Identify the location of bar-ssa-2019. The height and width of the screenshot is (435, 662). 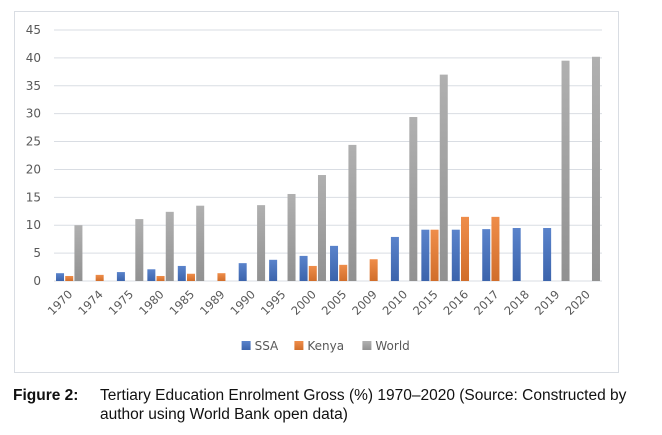
(547, 254).